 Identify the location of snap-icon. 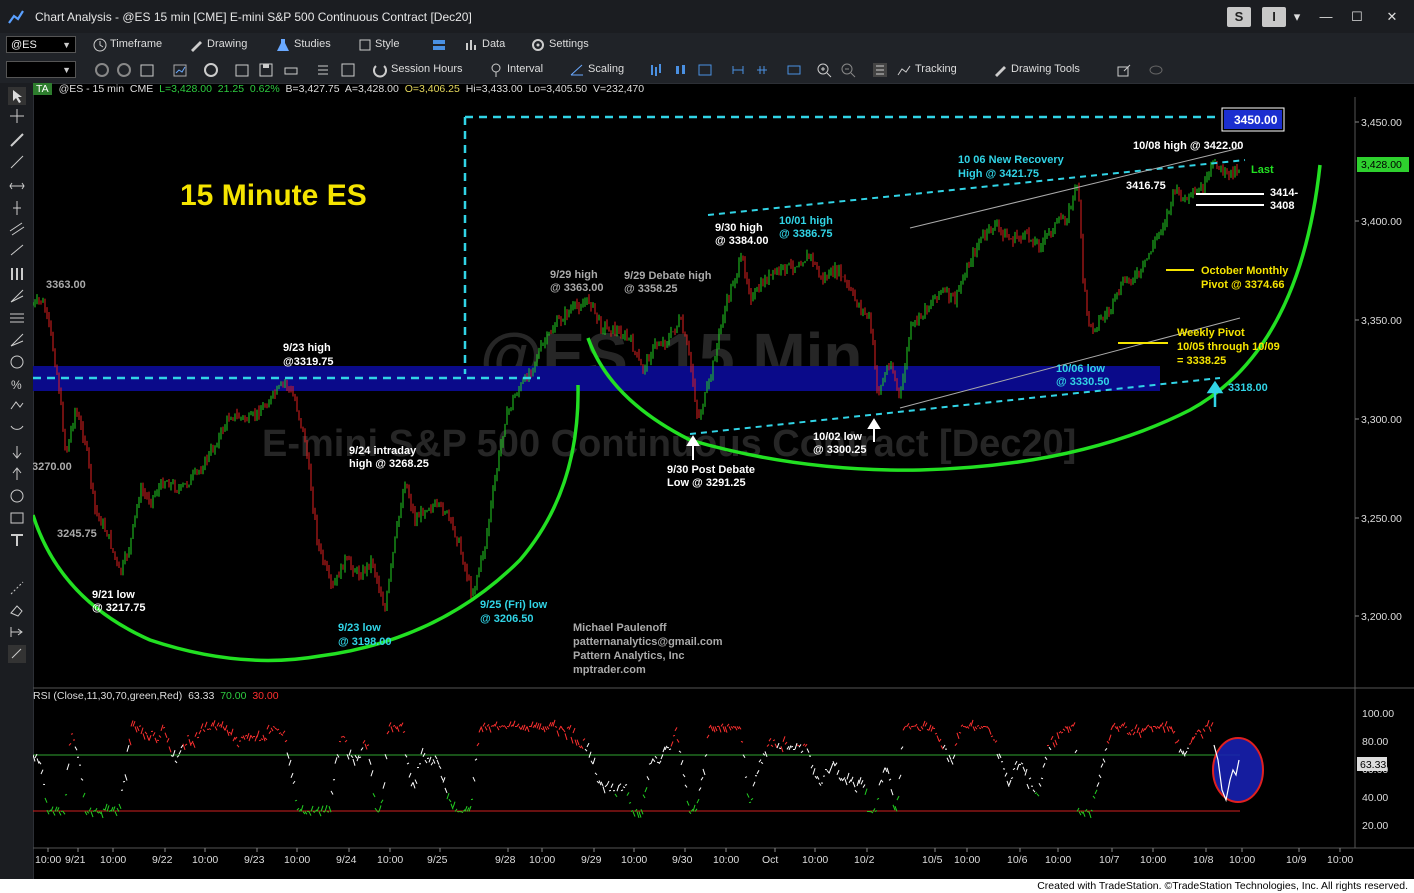
(17, 632).